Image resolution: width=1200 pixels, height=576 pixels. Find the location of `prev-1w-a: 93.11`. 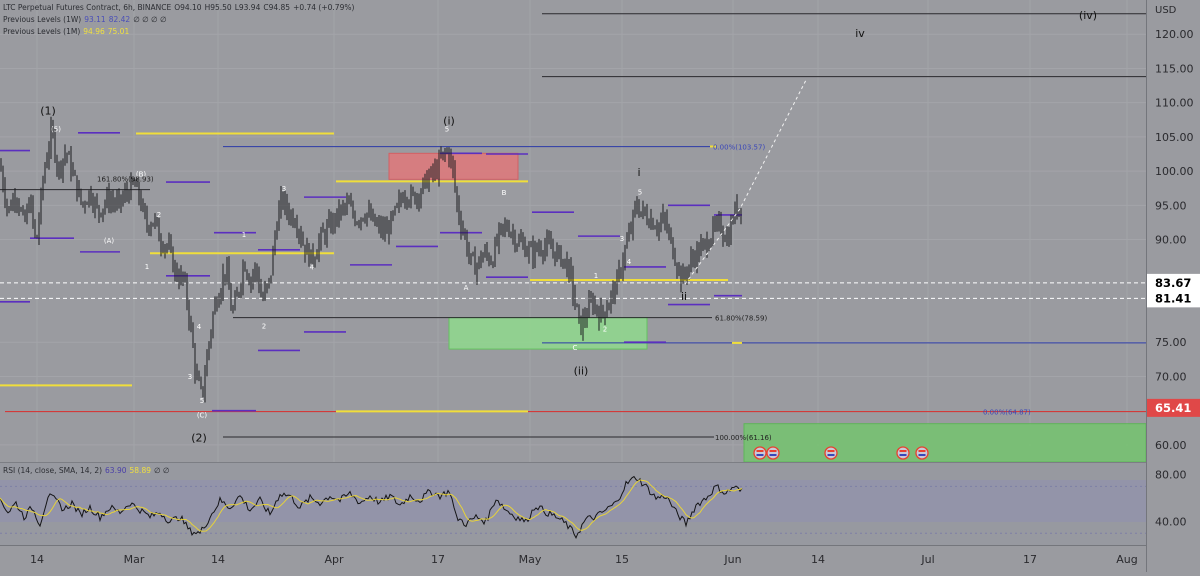

prev-1w-a: 93.11 is located at coordinates (95, 19).